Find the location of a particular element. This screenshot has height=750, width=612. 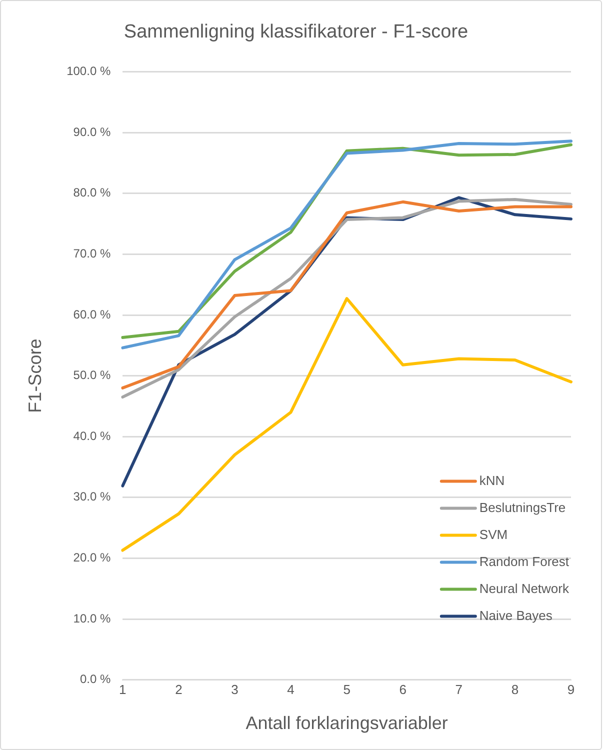

y-tick-label: 90.0 % is located at coordinates (92, 131).